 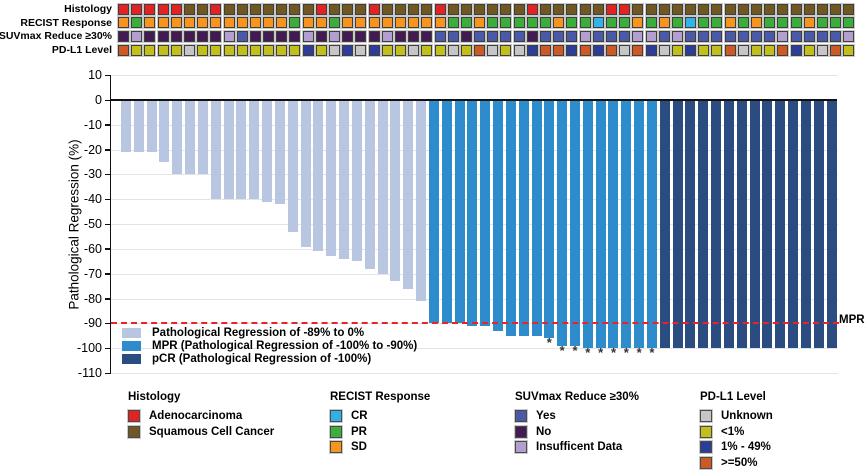 What do you see at coordinates (92, 224) in the screenshot?
I see `axis-tick-label: -50` at bounding box center [92, 224].